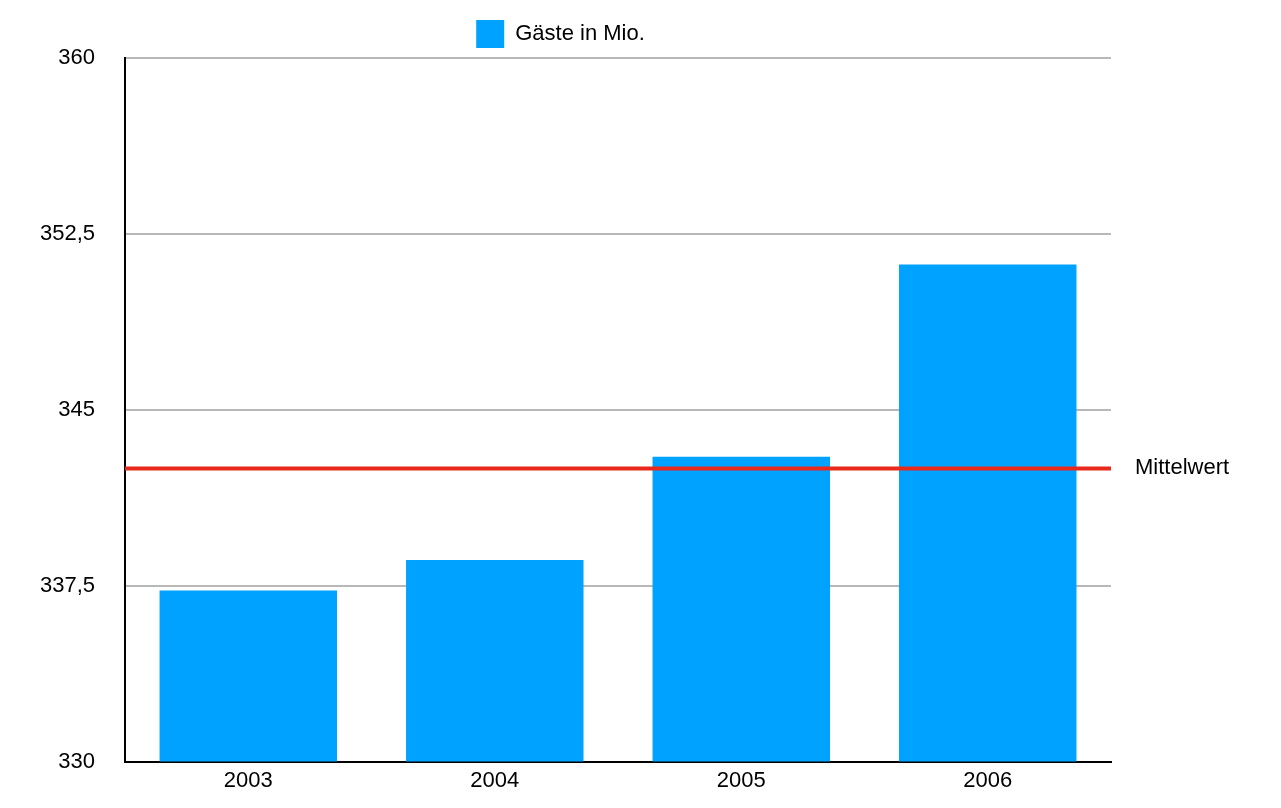 This screenshot has height=808, width=1281. Describe the element at coordinates (580, 33) in the screenshot. I see `legend-label: Gäste in Mio.` at that location.